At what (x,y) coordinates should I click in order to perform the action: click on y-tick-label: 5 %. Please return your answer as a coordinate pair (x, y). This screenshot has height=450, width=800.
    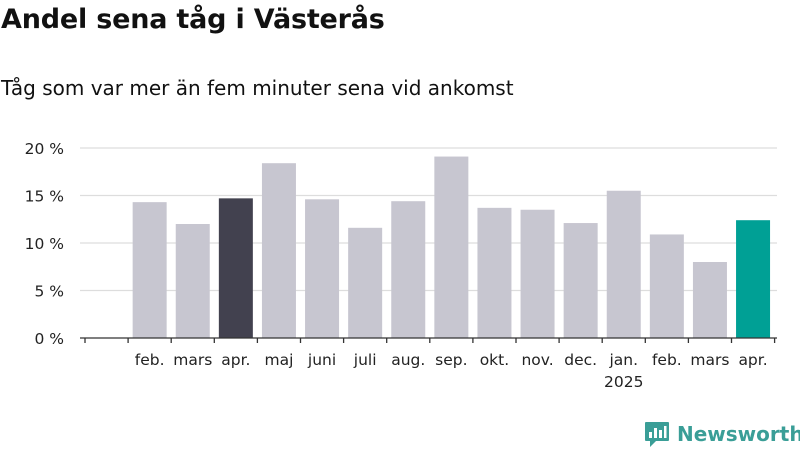
    Looking at the image, I should click on (49, 292).